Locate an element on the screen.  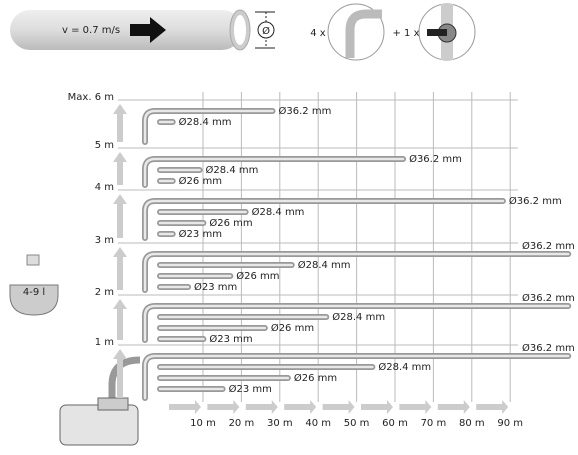
x-label: 20 m is located at coordinates (242, 423).